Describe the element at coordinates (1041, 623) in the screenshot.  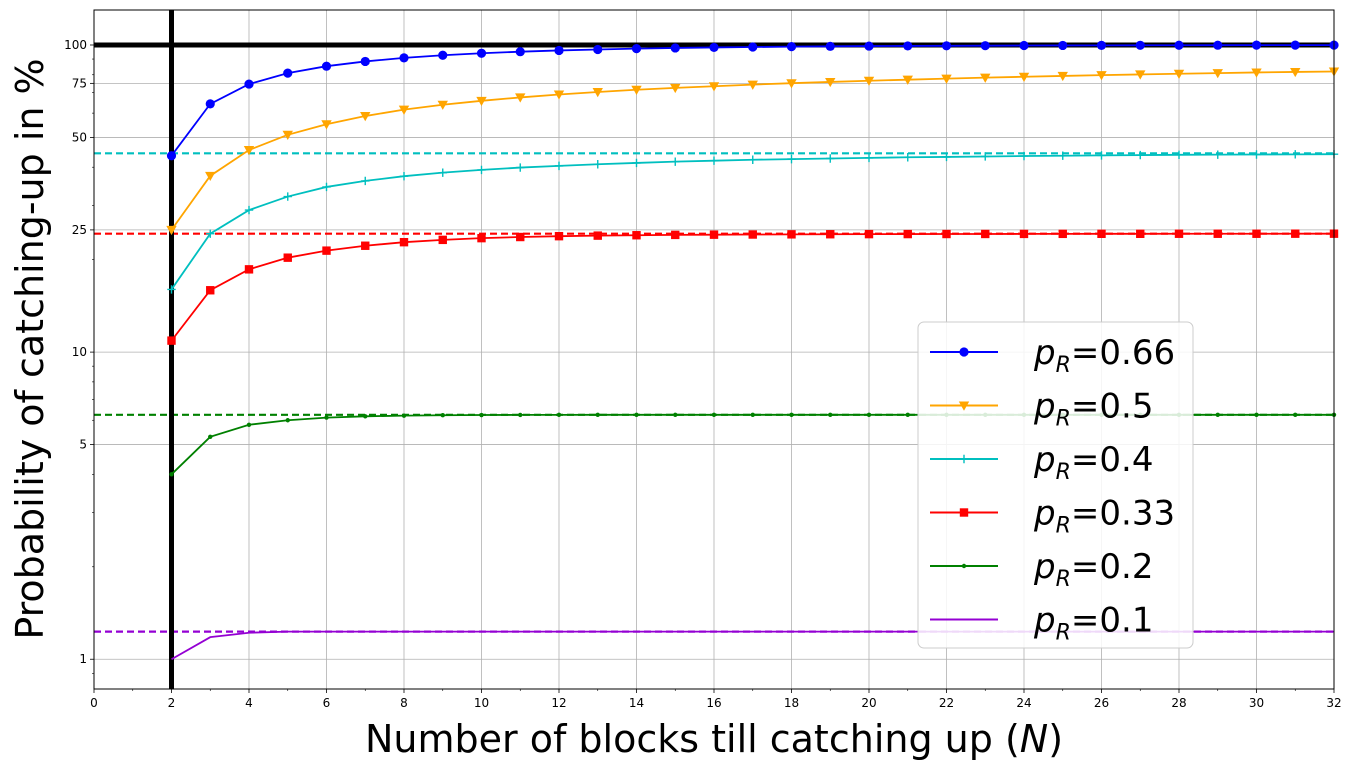
I see `legend-item: pR=0.1` at that location.